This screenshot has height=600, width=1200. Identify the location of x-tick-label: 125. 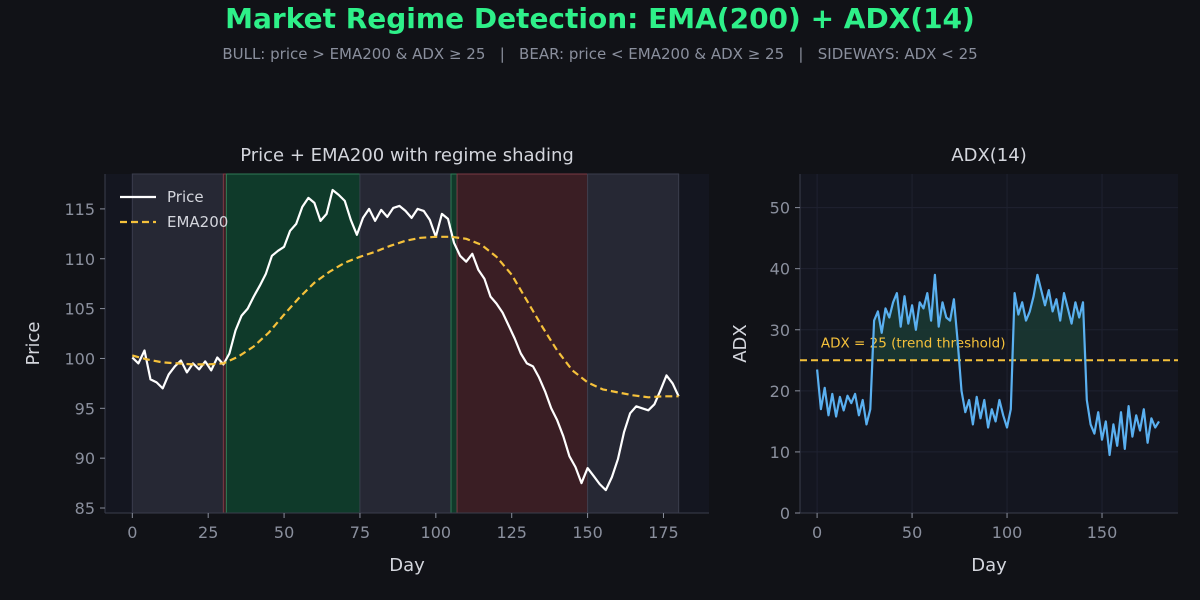
(511, 532).